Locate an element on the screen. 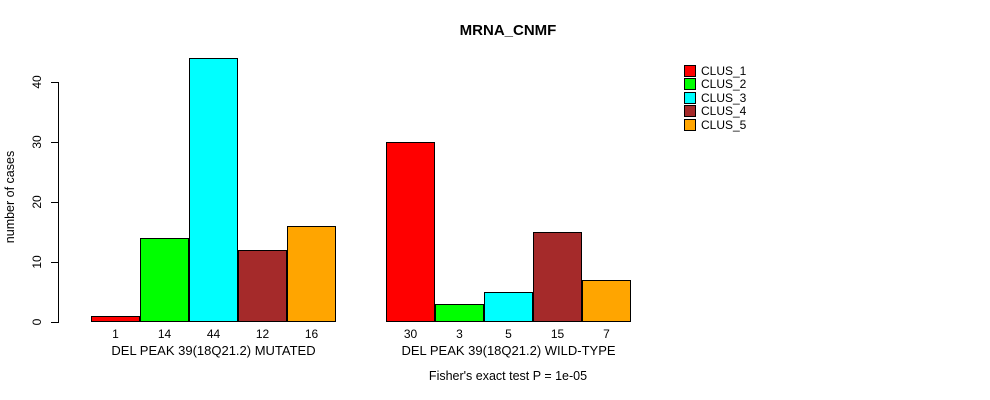 This screenshot has width=990, height=400. y-tick-label: 30 is located at coordinates (37, 142).